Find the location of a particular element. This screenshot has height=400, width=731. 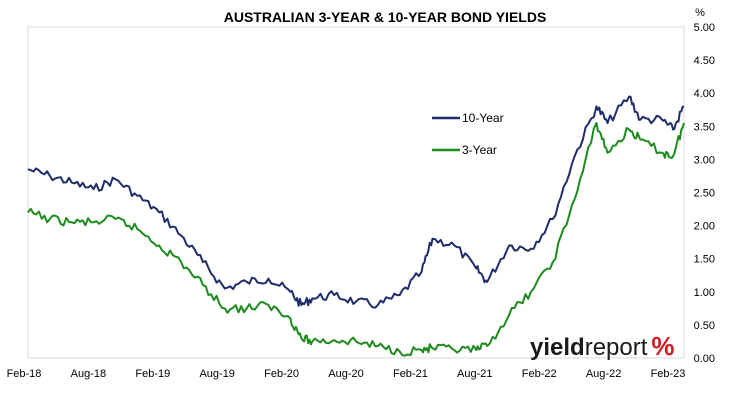

x-tick-label: Aug-18 is located at coordinates (88, 374).